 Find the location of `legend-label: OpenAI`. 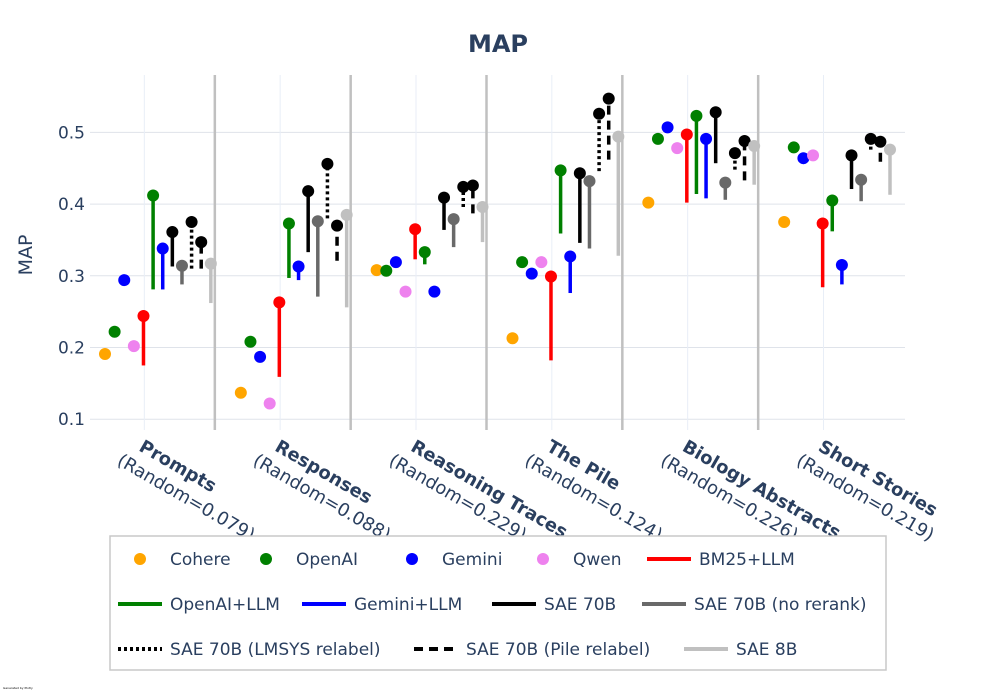

legend-label: OpenAI is located at coordinates (327, 560).